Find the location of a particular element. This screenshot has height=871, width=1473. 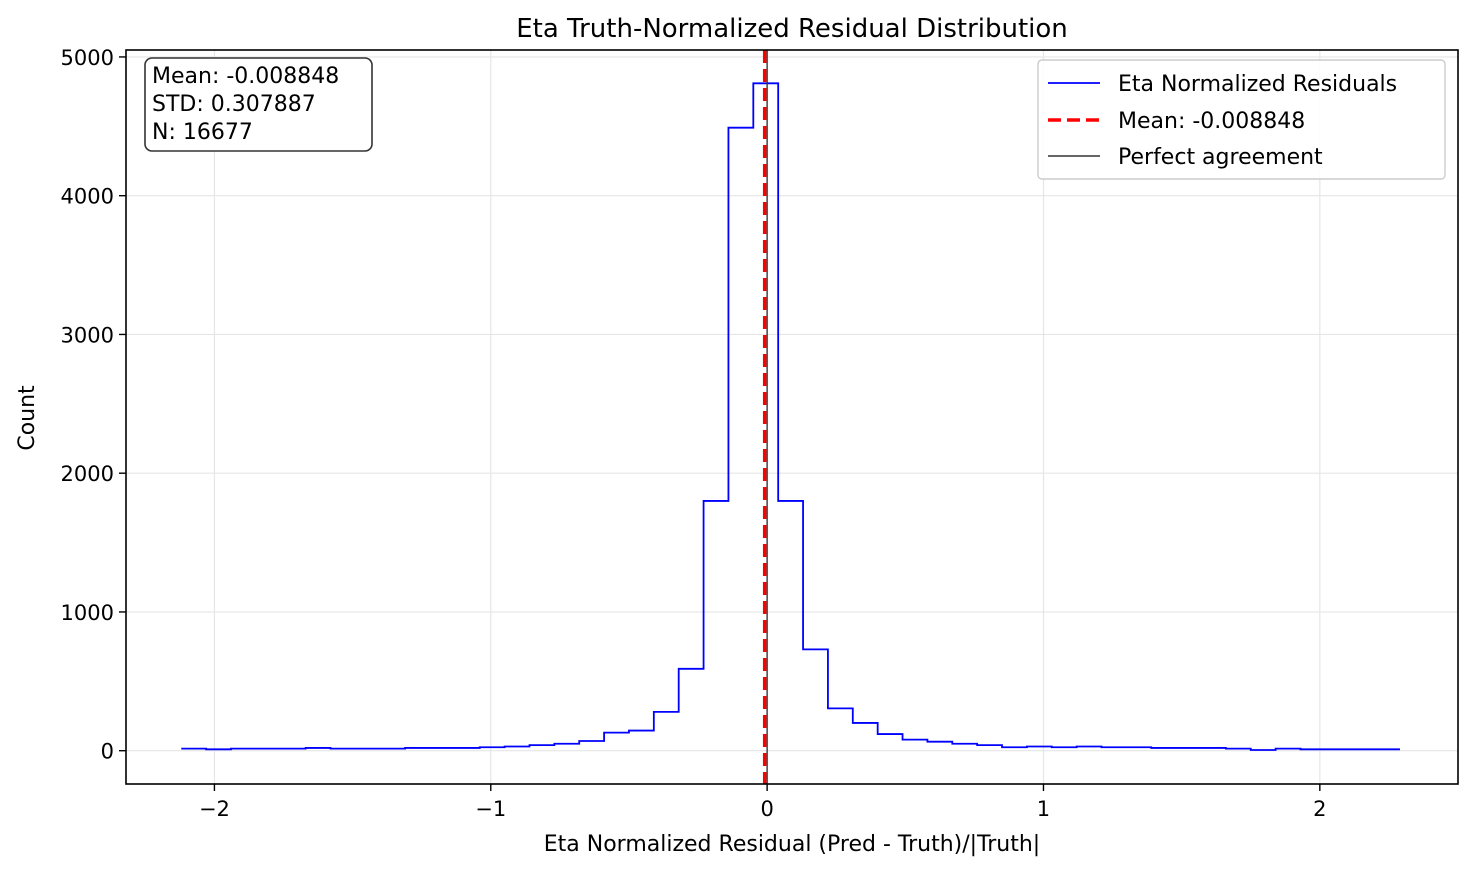

stats-box: Mean: -0.008848 STD: 0.307887 N: 16677 is located at coordinates (258, 104).